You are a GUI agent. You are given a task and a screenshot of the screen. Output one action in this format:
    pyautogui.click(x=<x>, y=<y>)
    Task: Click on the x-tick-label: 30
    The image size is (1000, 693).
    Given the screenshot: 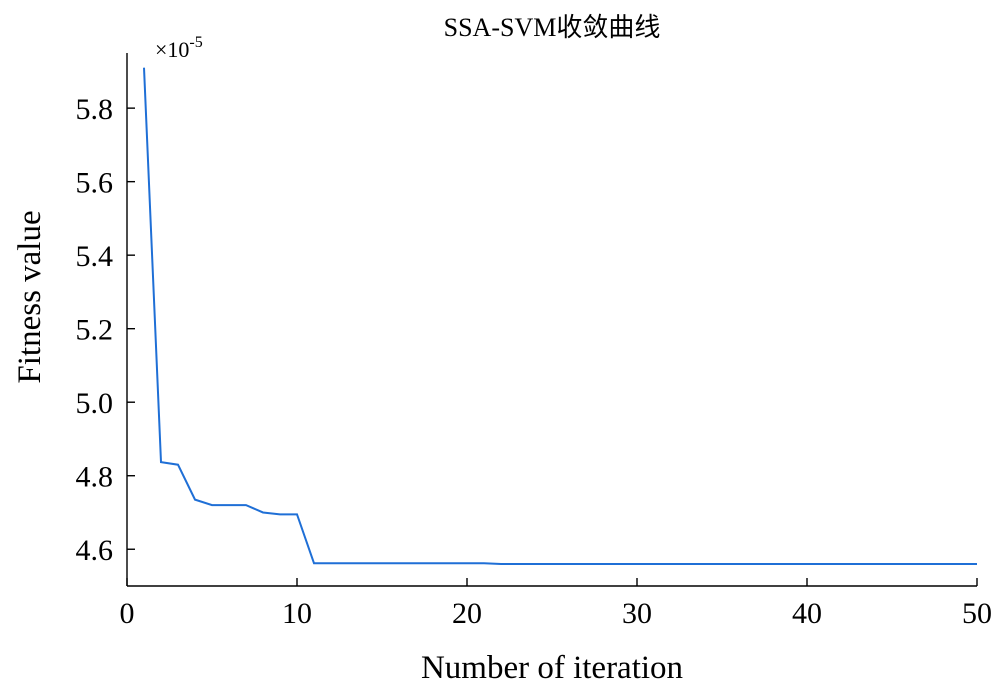 What is the action you would take?
    pyautogui.click(x=637, y=613)
    